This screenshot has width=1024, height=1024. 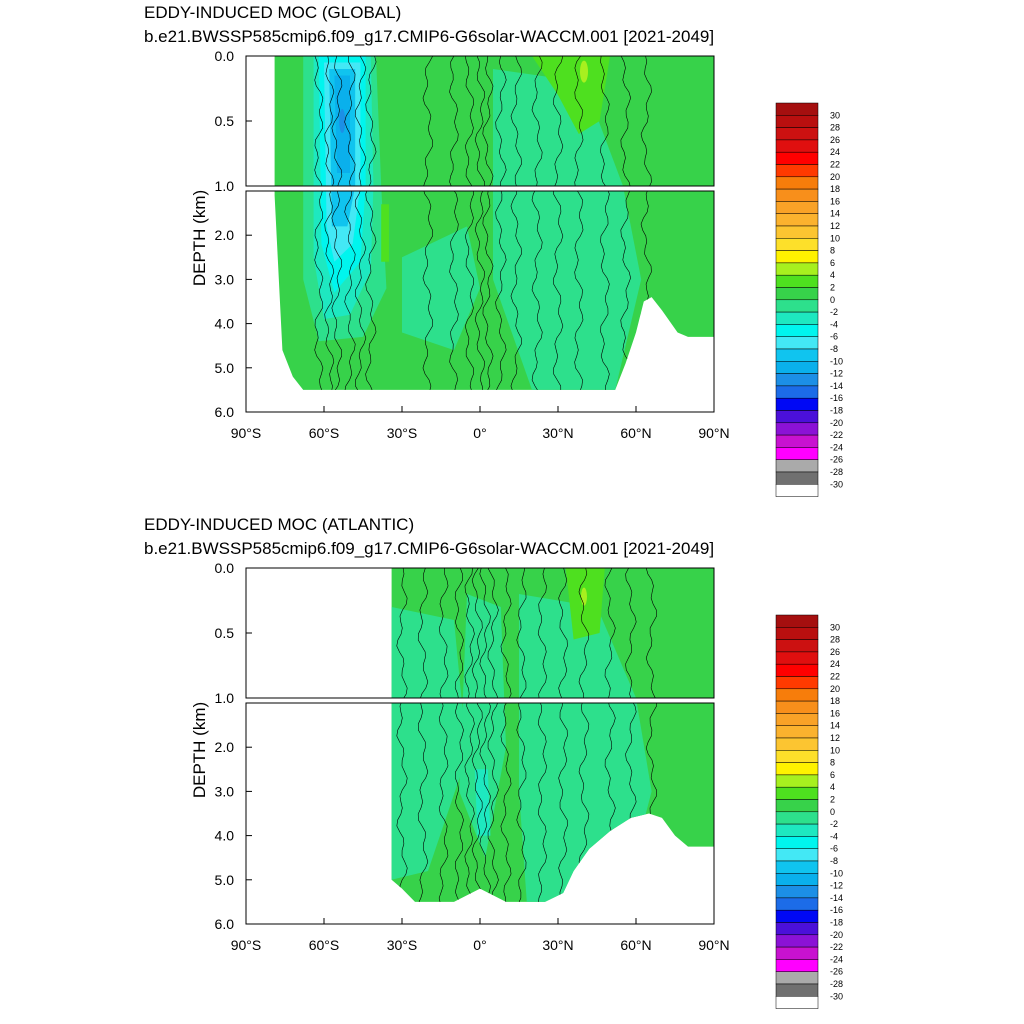 What do you see at coordinates (835, 689) in the screenshot?
I see `colorbar-label: 20` at bounding box center [835, 689].